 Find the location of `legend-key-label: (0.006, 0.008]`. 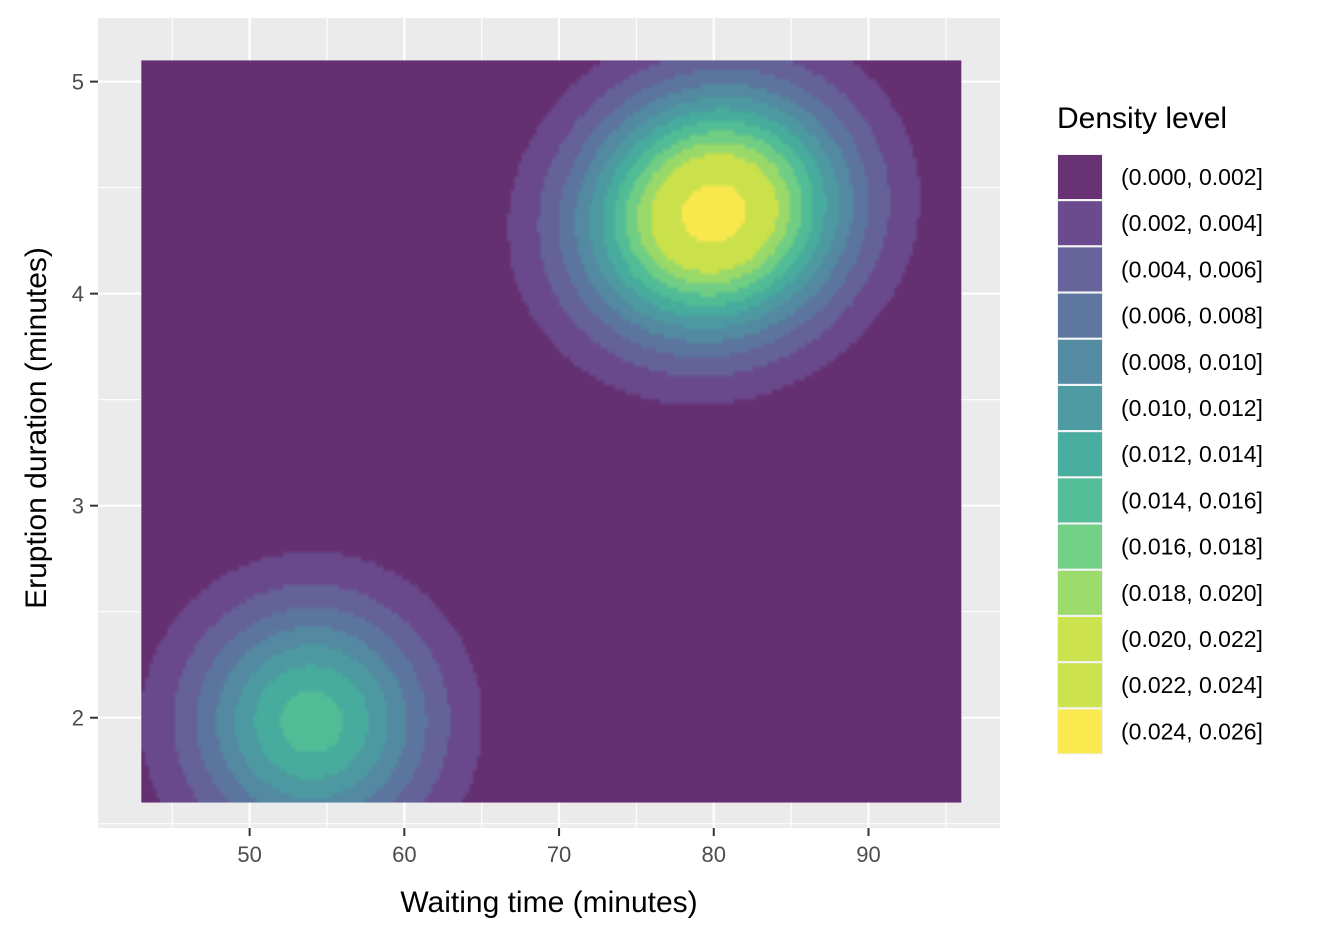

legend-key-label: (0.006, 0.008] is located at coordinates (1192, 316).